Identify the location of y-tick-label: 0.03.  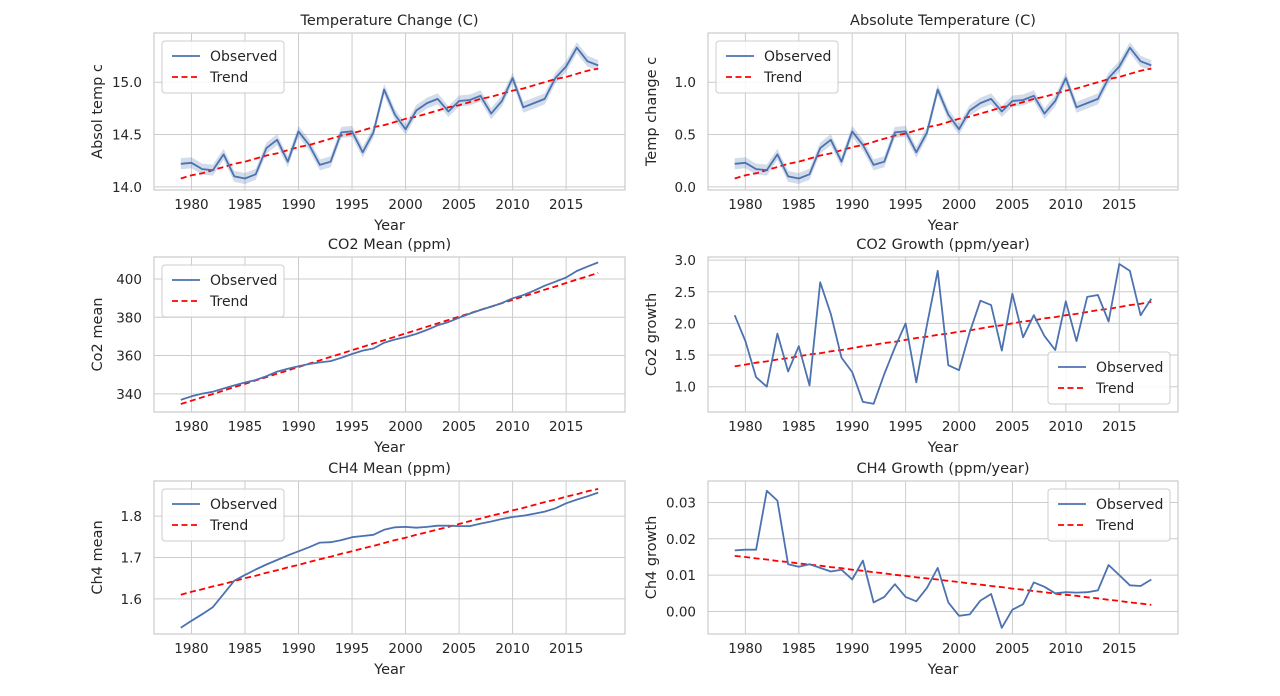
(681, 503).